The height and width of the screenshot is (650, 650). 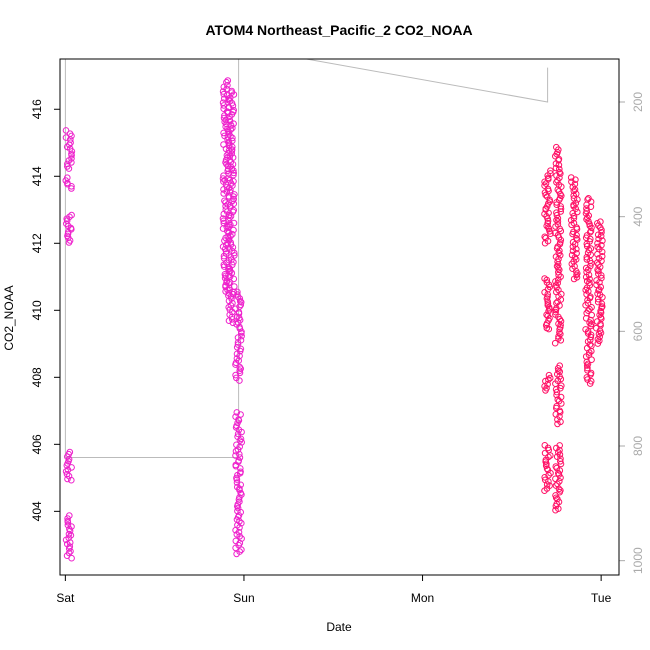 I want to click on y-axis-label: CO2_NOAA, so click(x=9, y=317).